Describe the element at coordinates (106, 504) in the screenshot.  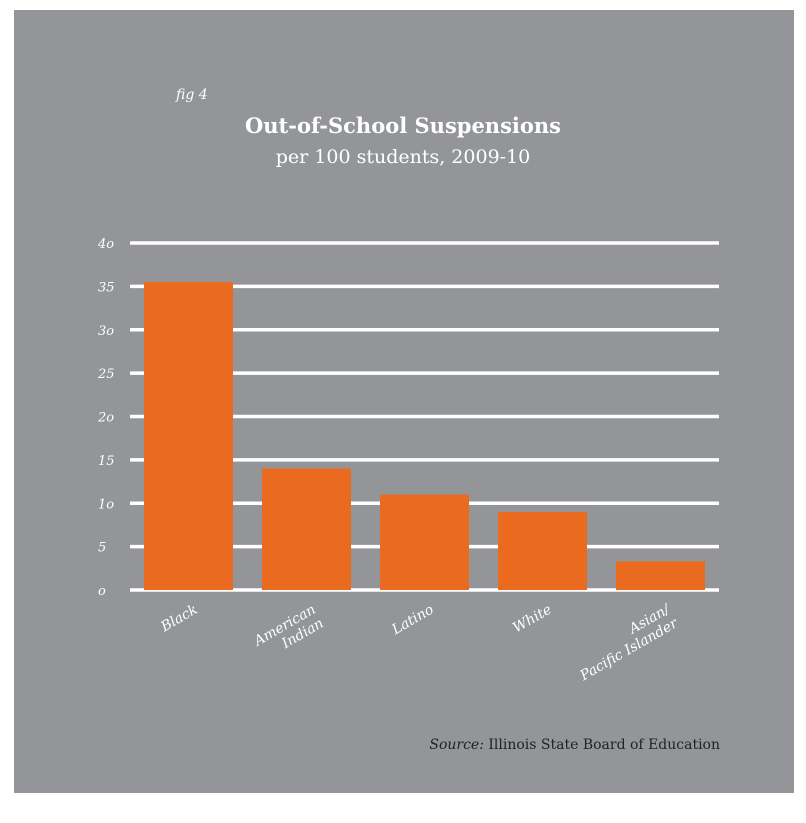
I see `y-tick-label: 1o` at that location.